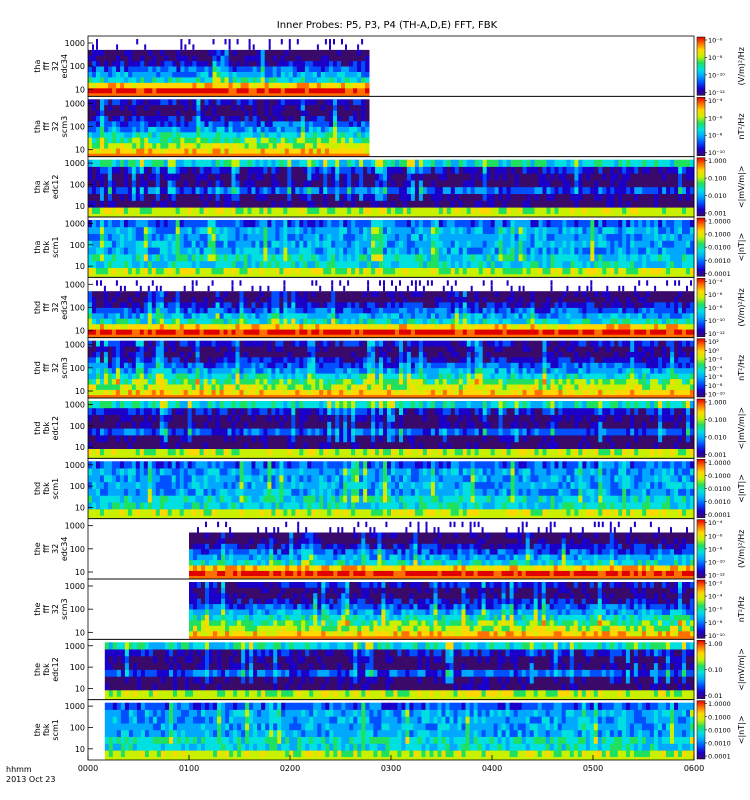  Describe the element at coordinates (715, 41) in the screenshot. I see `colorbar-tick-label: 10⁻⁶` at that location.